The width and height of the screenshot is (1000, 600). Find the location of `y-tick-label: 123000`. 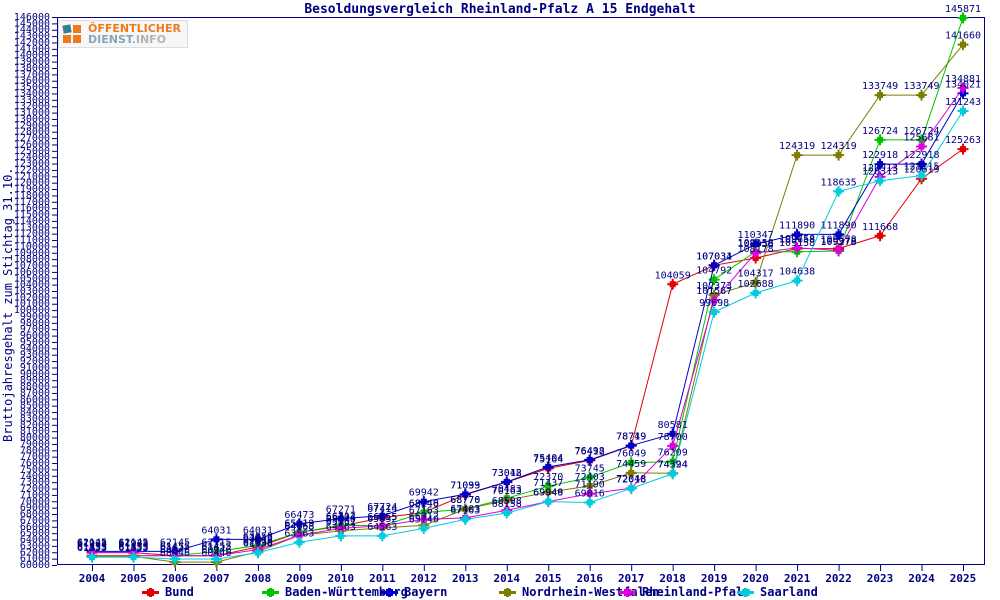

y-tick-label: 123000 is located at coordinates (32, 164).